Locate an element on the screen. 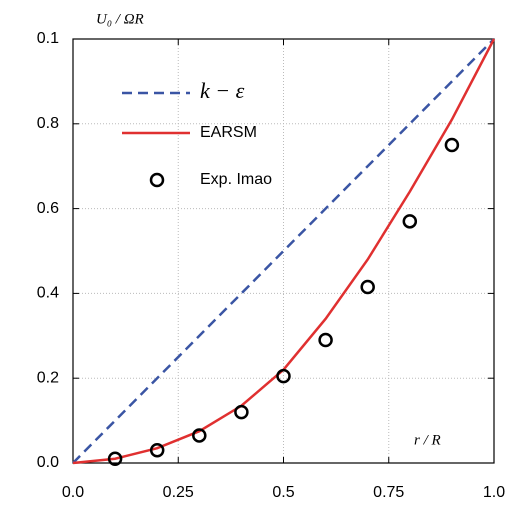 The width and height of the screenshot is (508, 506). y-tick-label: 0.8 is located at coordinates (48, 123).